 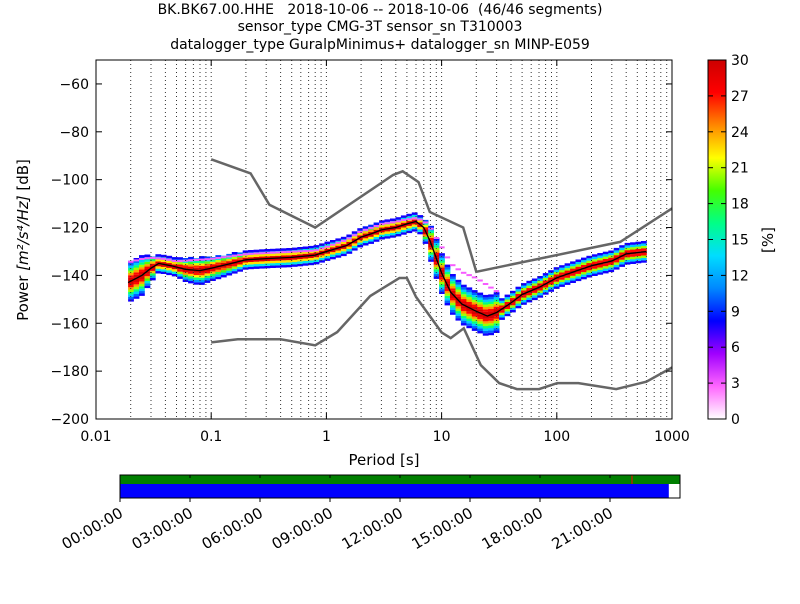 I want to click on colorbar-tick-label: 9, so click(x=735, y=312).